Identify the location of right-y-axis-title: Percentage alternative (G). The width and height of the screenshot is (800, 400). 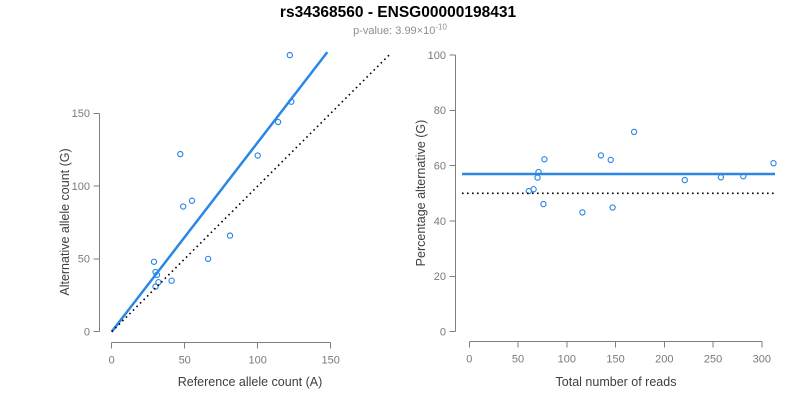
(421, 193).